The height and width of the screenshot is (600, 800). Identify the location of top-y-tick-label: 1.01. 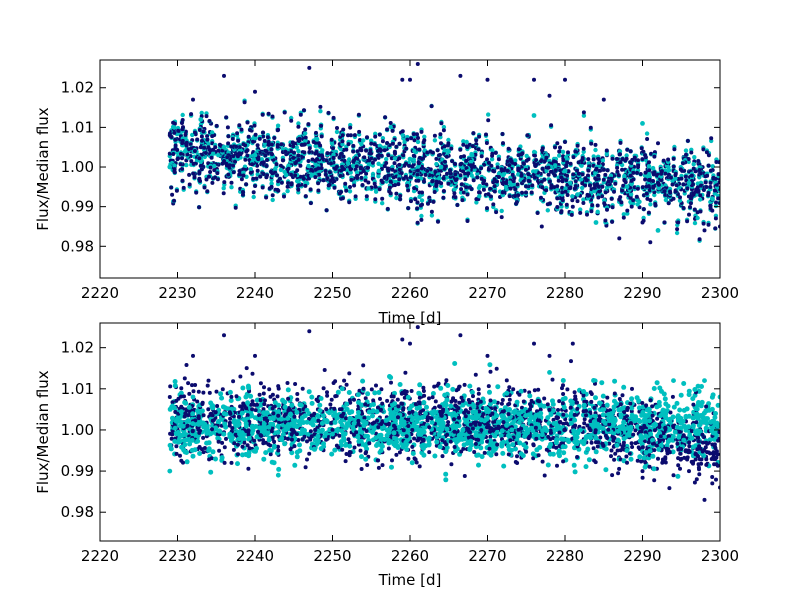
(77, 127).